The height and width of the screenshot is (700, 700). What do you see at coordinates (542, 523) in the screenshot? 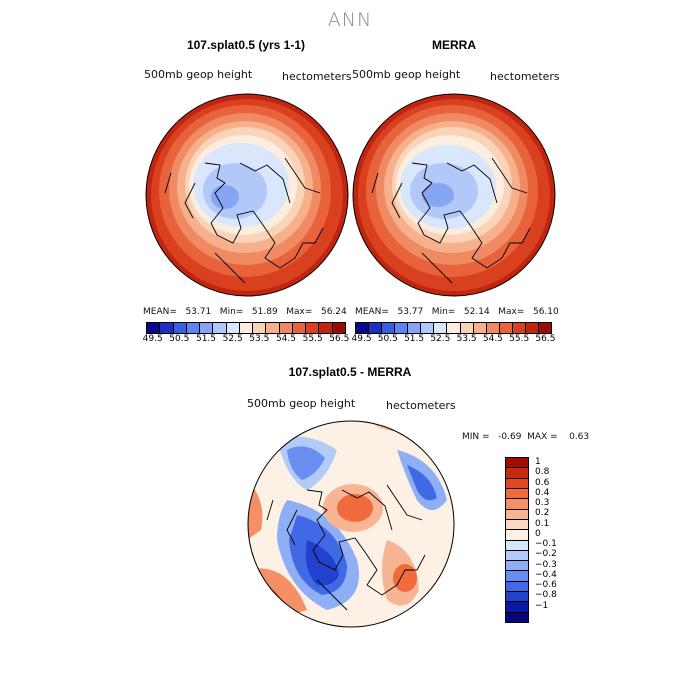
I see `colorbar-tick-label: 0.1` at bounding box center [542, 523].